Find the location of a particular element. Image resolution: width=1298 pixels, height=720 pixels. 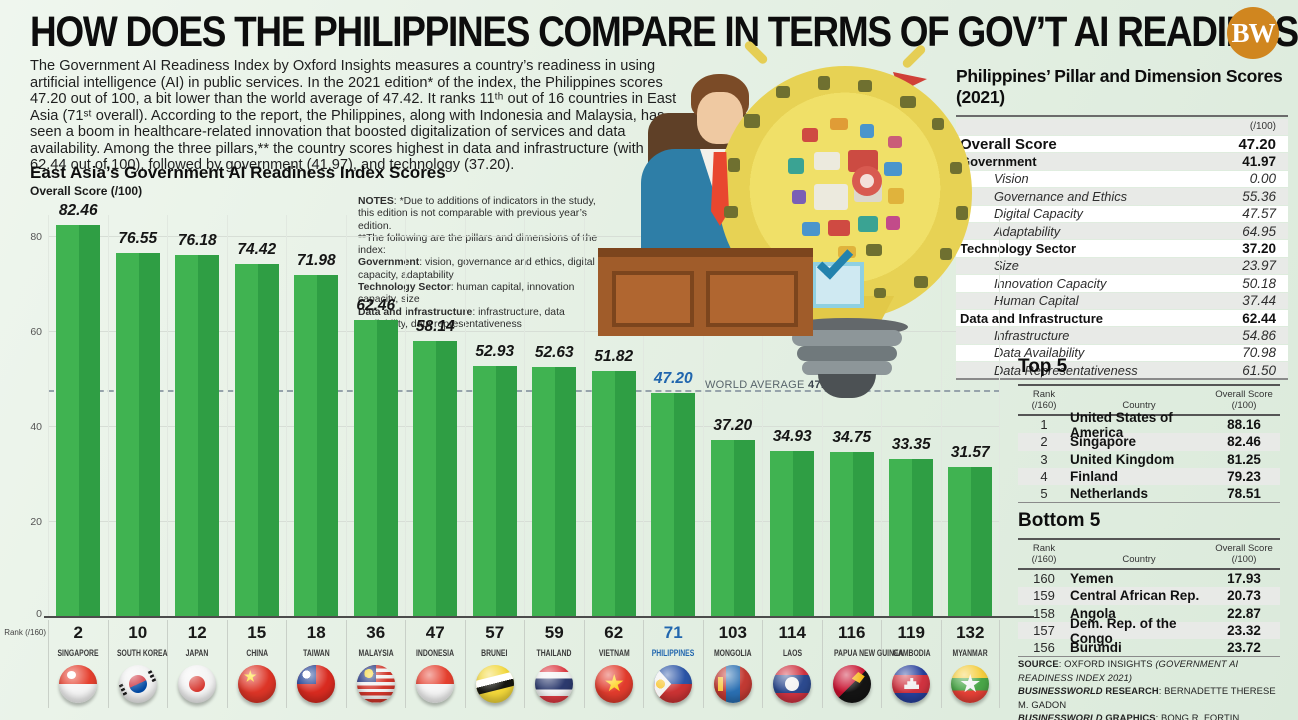

pg-flag-icon is located at coordinates (851, 684).